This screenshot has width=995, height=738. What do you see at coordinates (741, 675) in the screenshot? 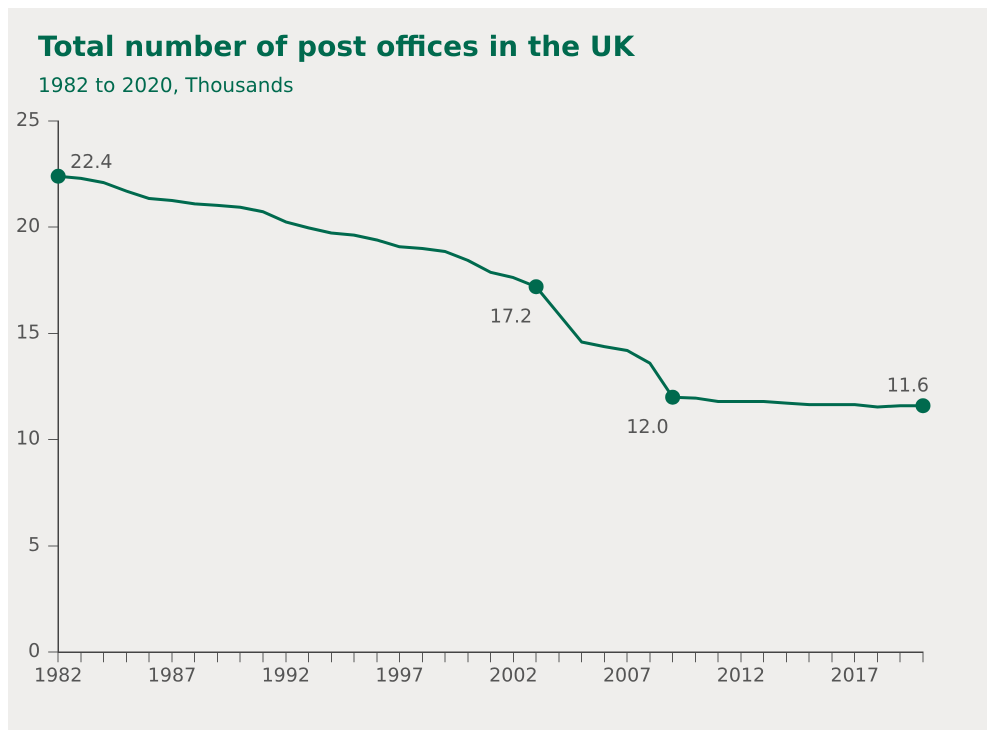
I see `x-tick-label: 2012` at bounding box center [741, 675].